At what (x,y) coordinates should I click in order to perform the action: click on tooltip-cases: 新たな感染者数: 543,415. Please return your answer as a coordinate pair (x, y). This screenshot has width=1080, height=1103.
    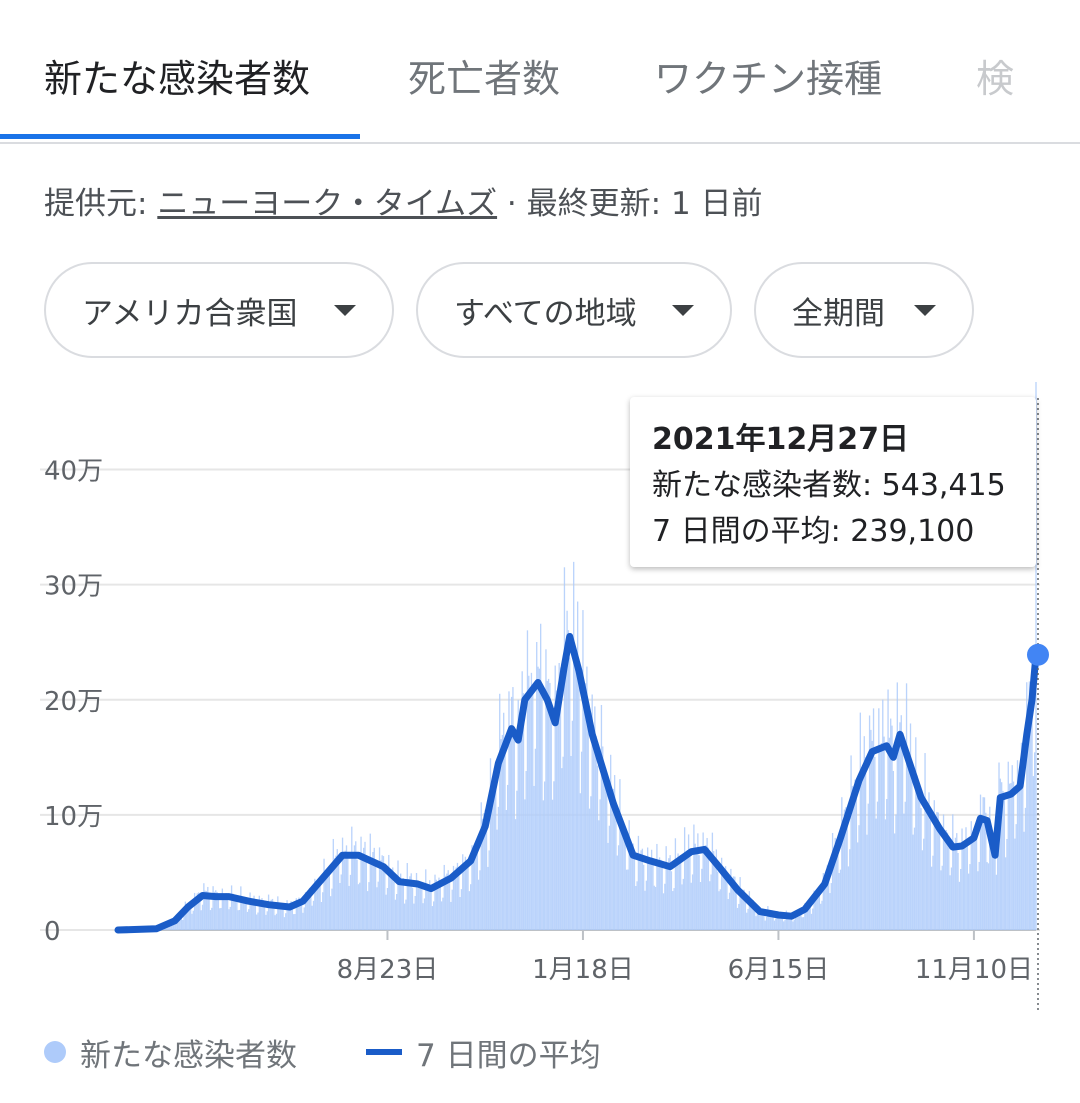
    Looking at the image, I should click on (829, 485).